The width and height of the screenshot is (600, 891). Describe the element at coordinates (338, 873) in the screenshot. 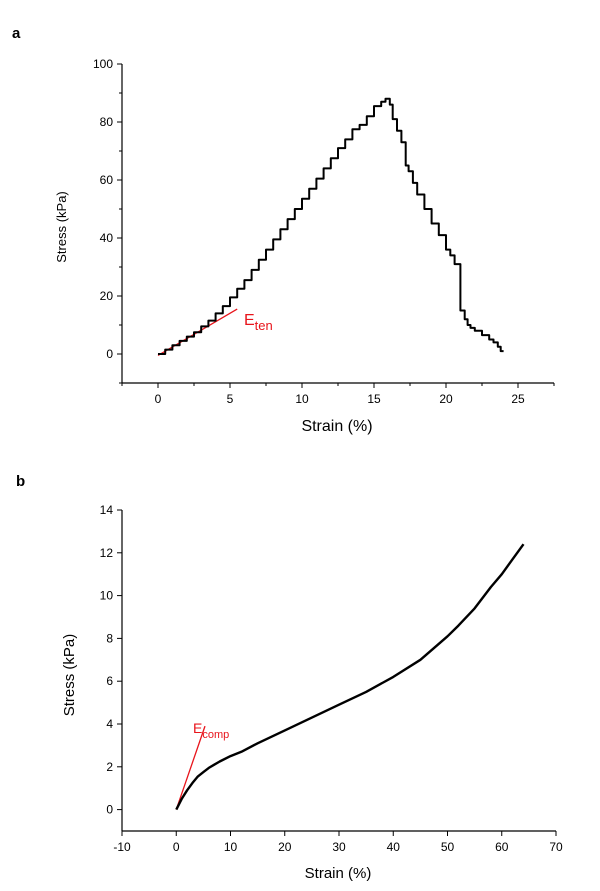

I see `x-axis-title-b: Strain (%)` at that location.